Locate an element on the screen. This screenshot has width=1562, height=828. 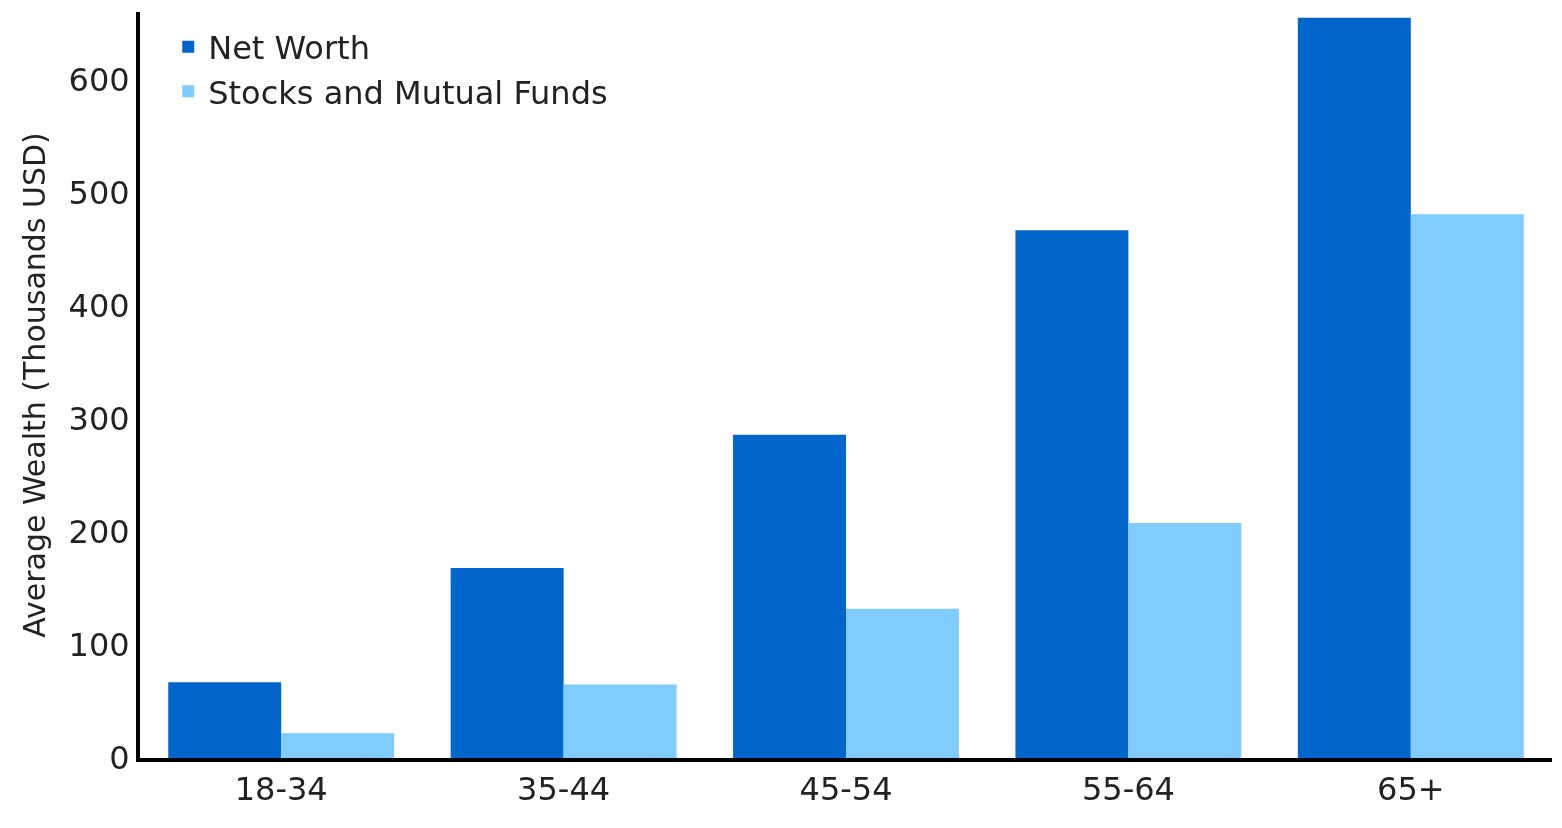
y-tick-label: 200 is located at coordinates (99, 532).